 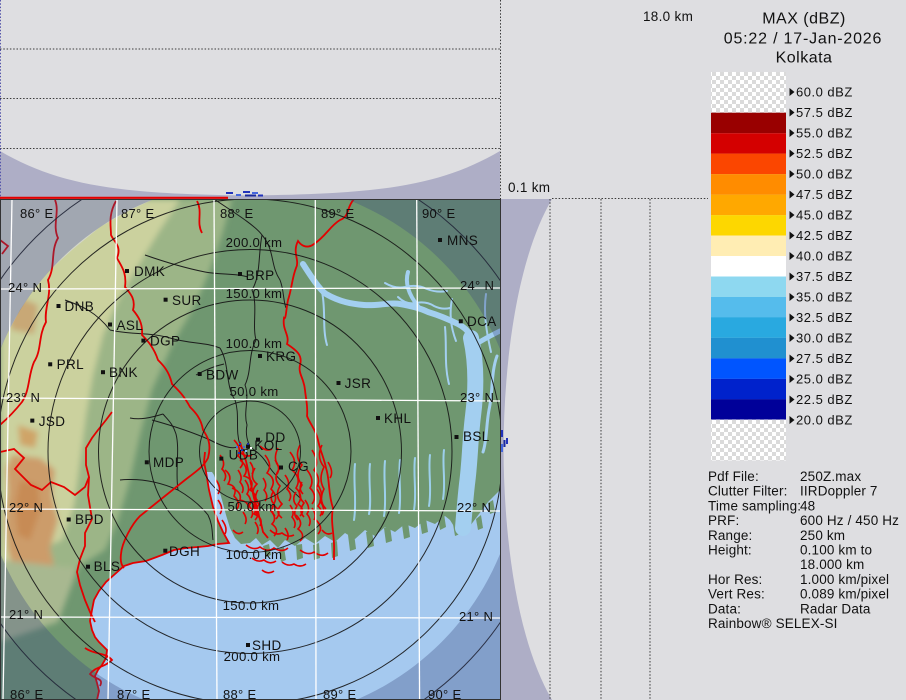 What do you see at coordinates (281, 356) in the screenshot?
I see `svg-text: KRG` at bounding box center [281, 356].